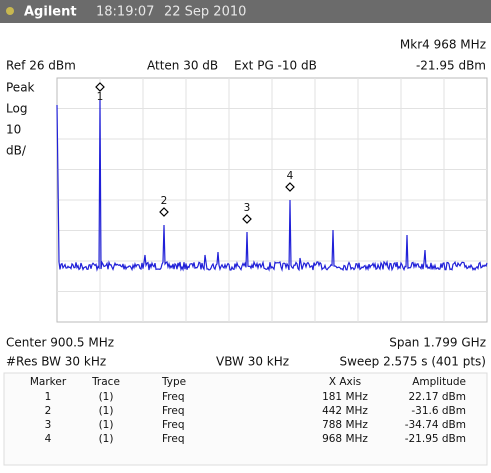 This screenshot has height=473, width=491. What do you see at coordinates (345, 397) in the screenshot?
I see `table-cell: 181 MHz` at bounding box center [345, 397].